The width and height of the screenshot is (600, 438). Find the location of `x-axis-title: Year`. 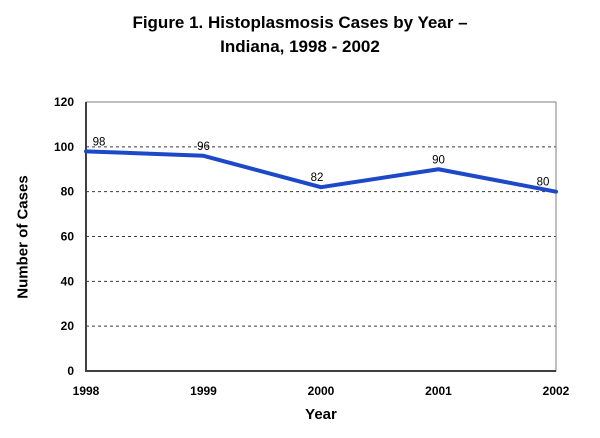

x-axis-title: Year is located at coordinates (321, 414).